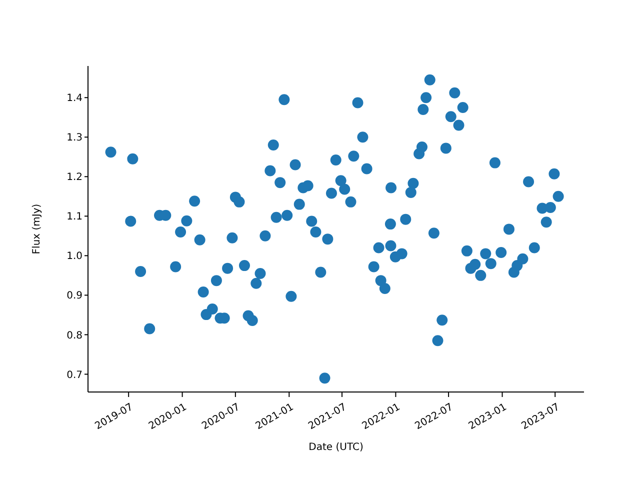 This screenshot has width=640, height=480. I want to click on y-tick-label: 1.0, so click(74, 256).